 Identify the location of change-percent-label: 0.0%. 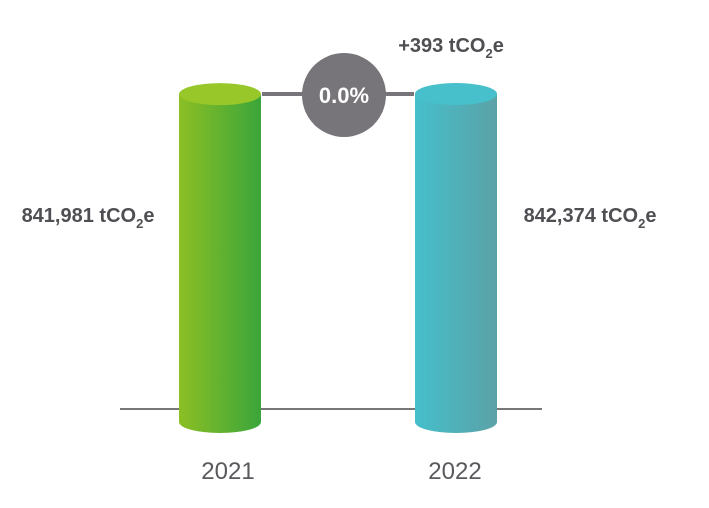
(344, 95).